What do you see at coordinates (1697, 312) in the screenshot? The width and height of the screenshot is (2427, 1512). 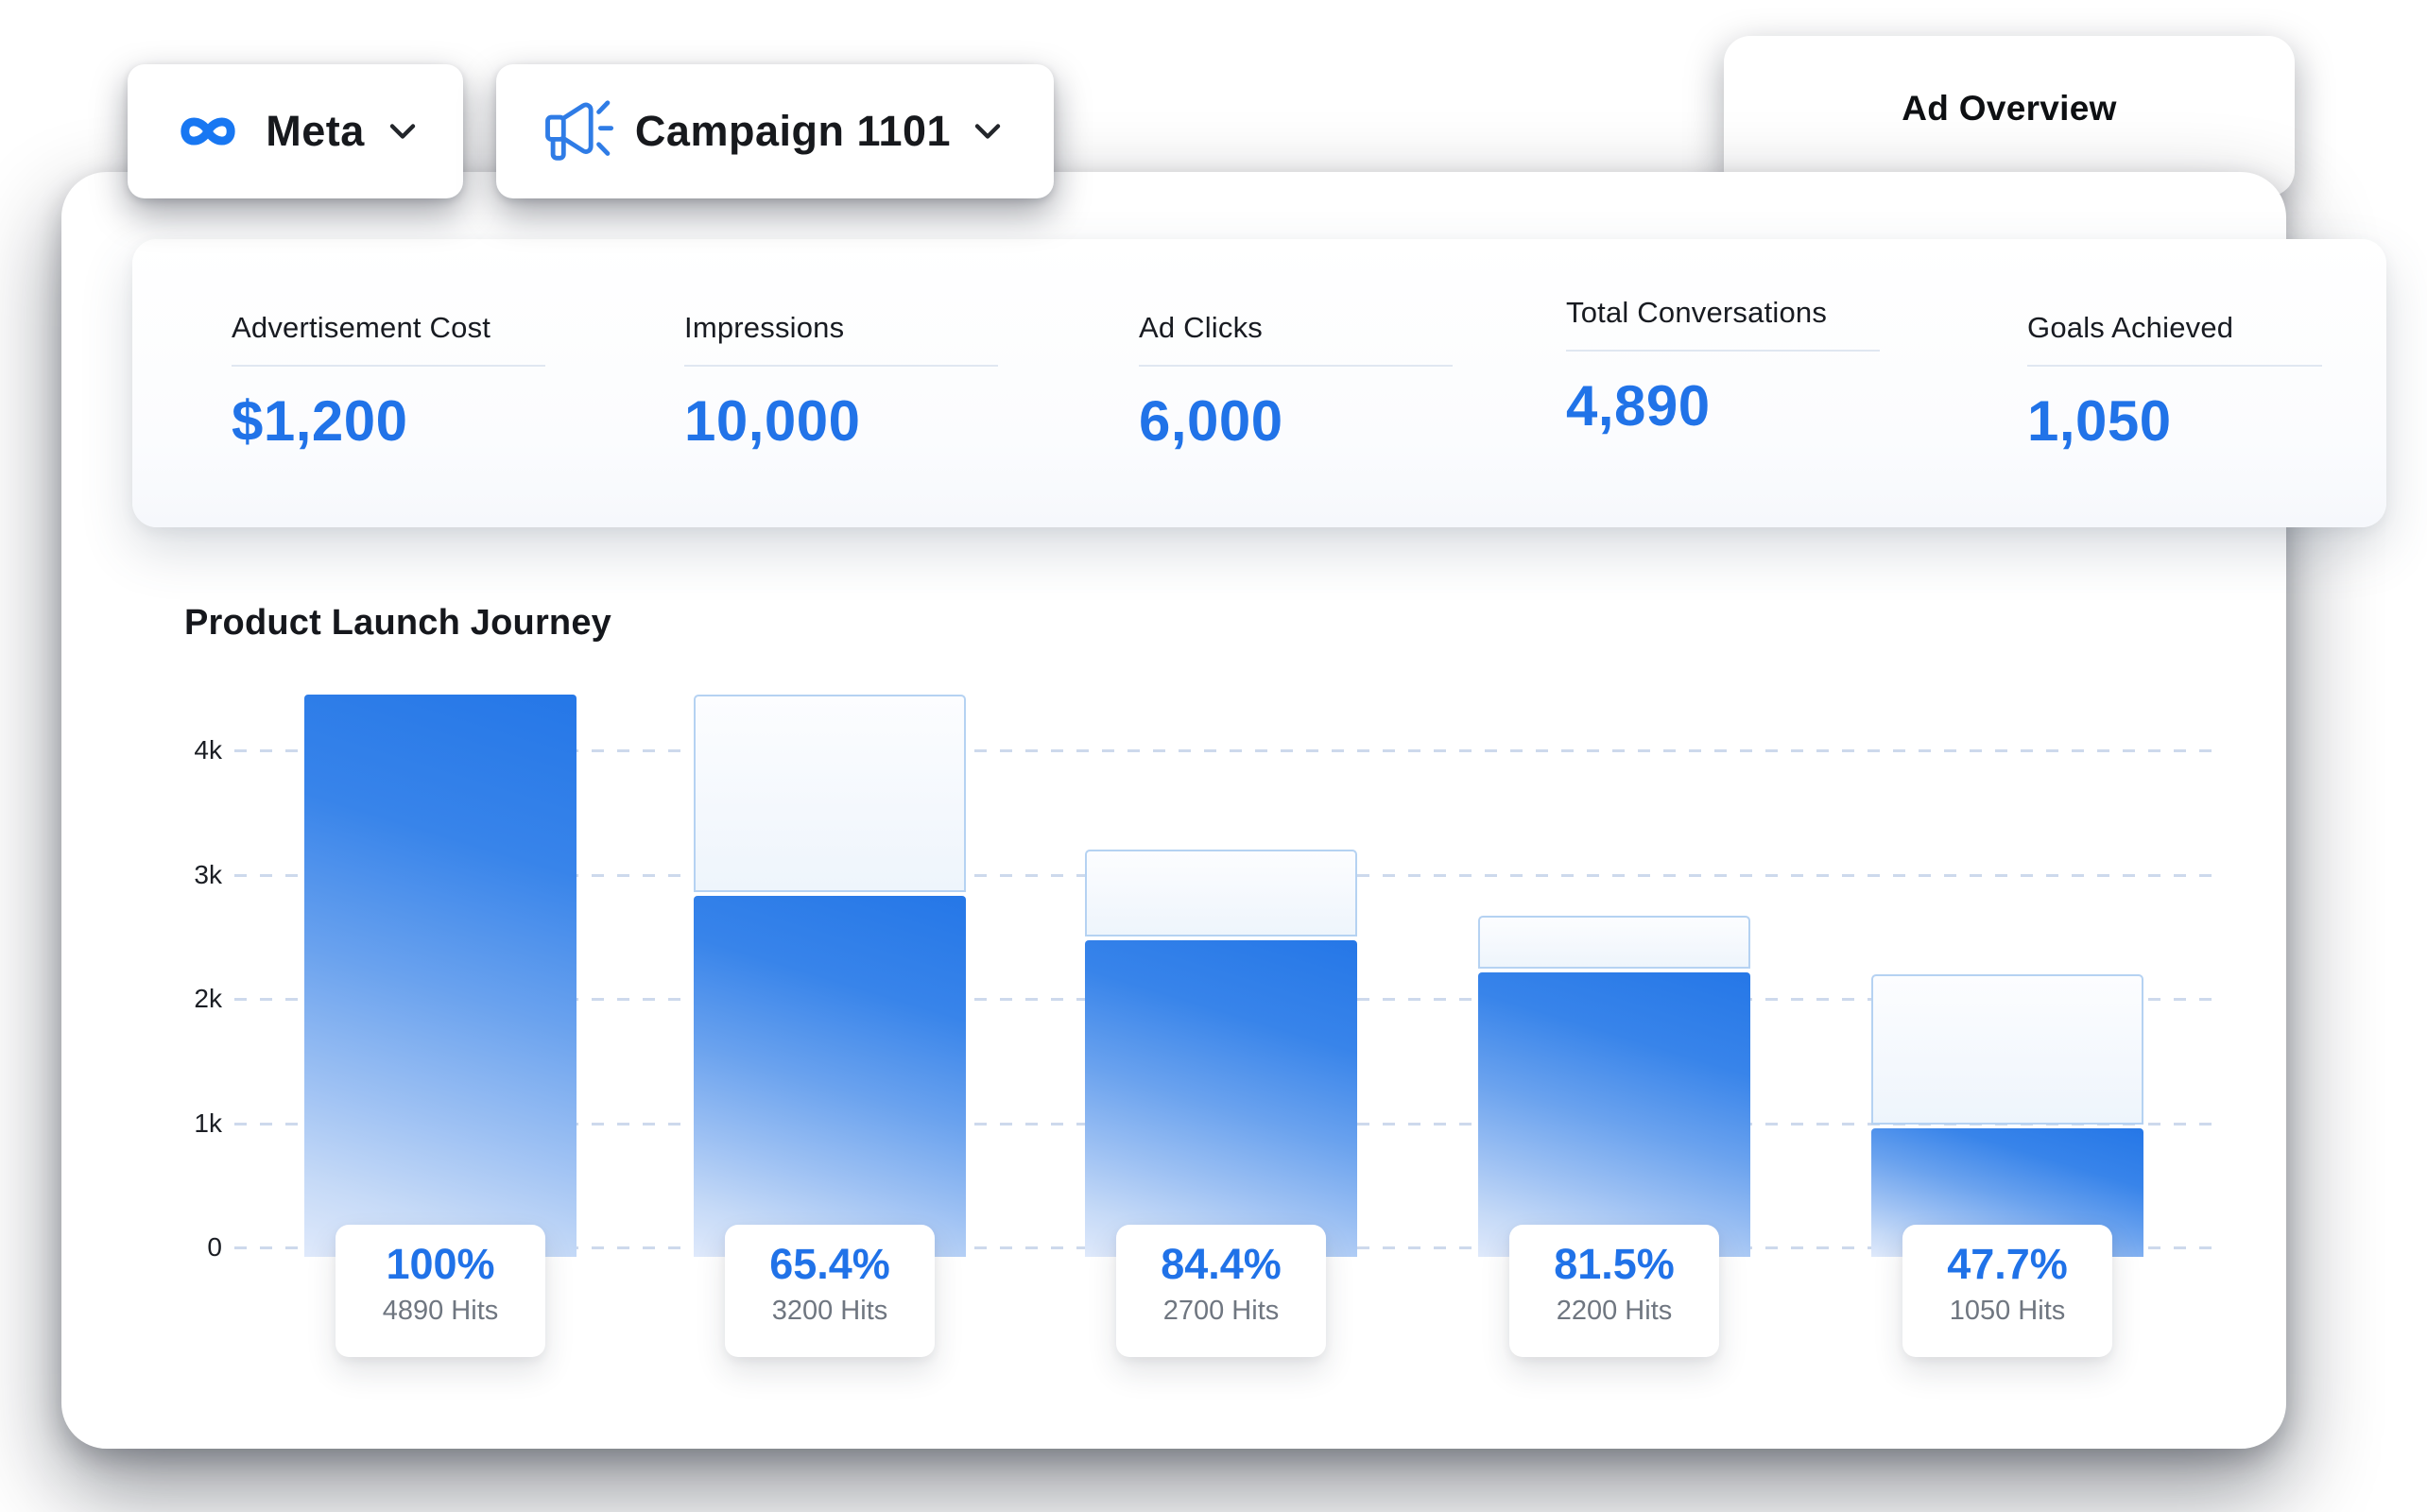 I see `stat-label: Total Conversations` at bounding box center [1697, 312].